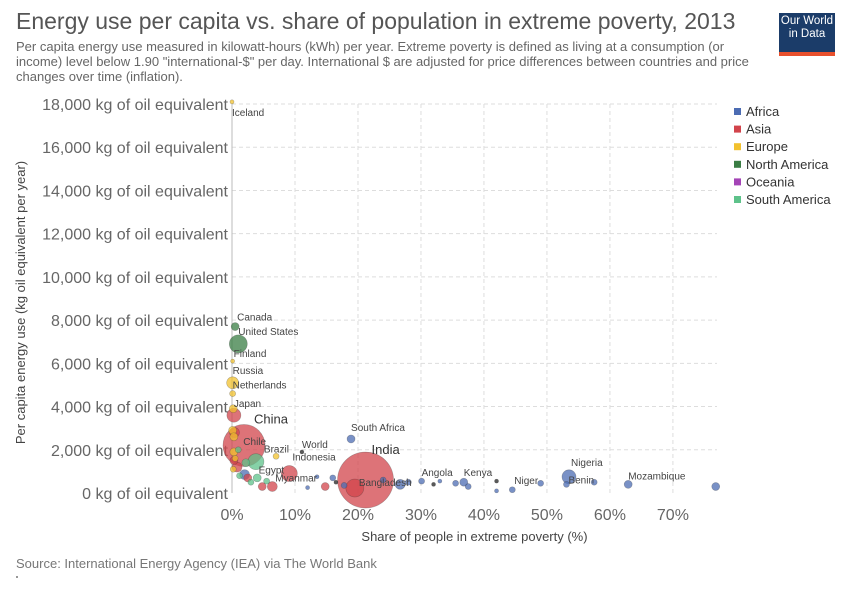 The width and height of the screenshot is (850, 600). I want to click on point-label: Canada, so click(254, 318).